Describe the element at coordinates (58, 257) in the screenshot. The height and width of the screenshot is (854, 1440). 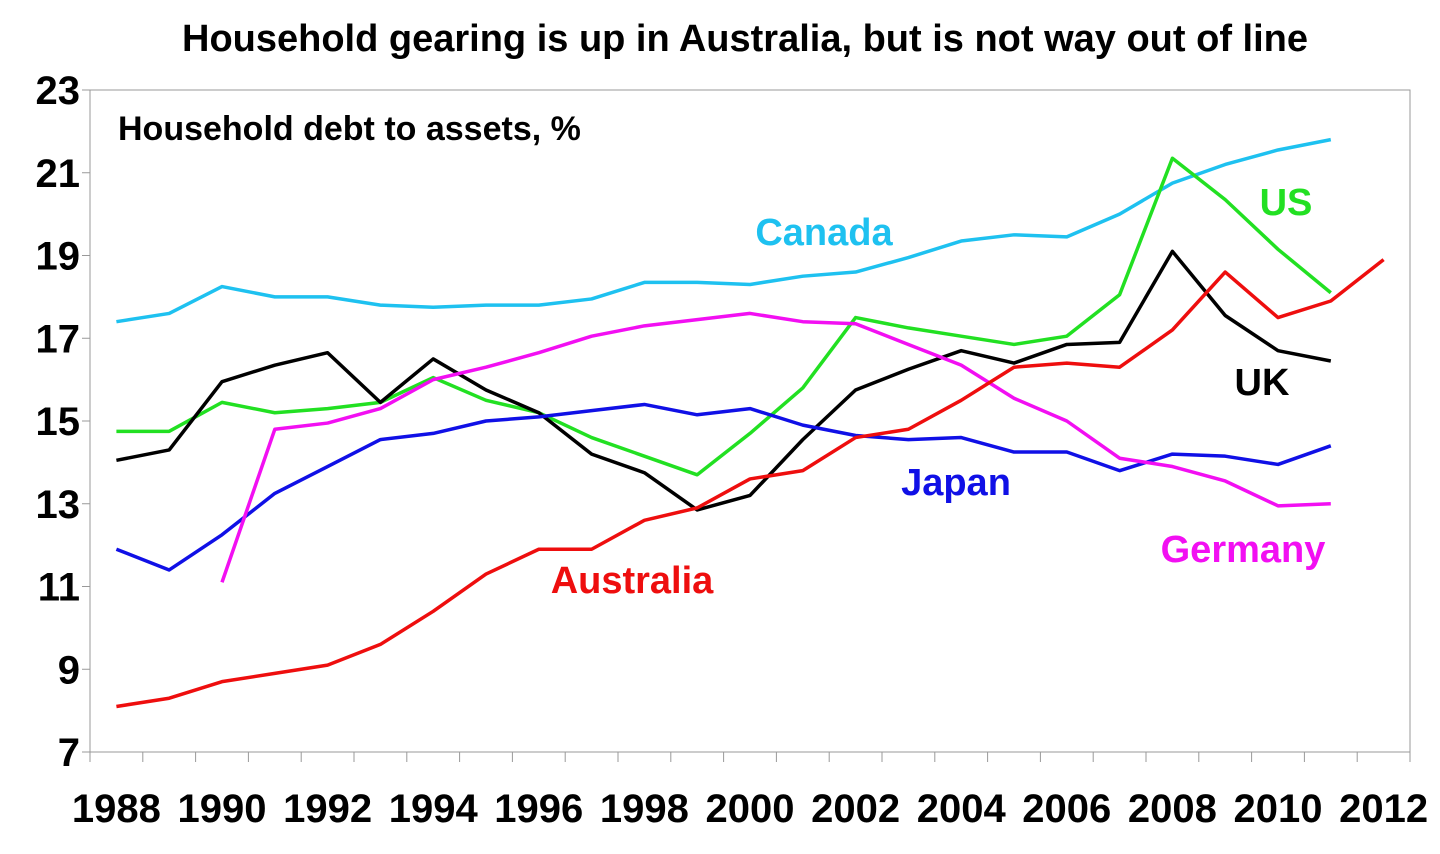
I see `y-tick-label: 19` at that location.